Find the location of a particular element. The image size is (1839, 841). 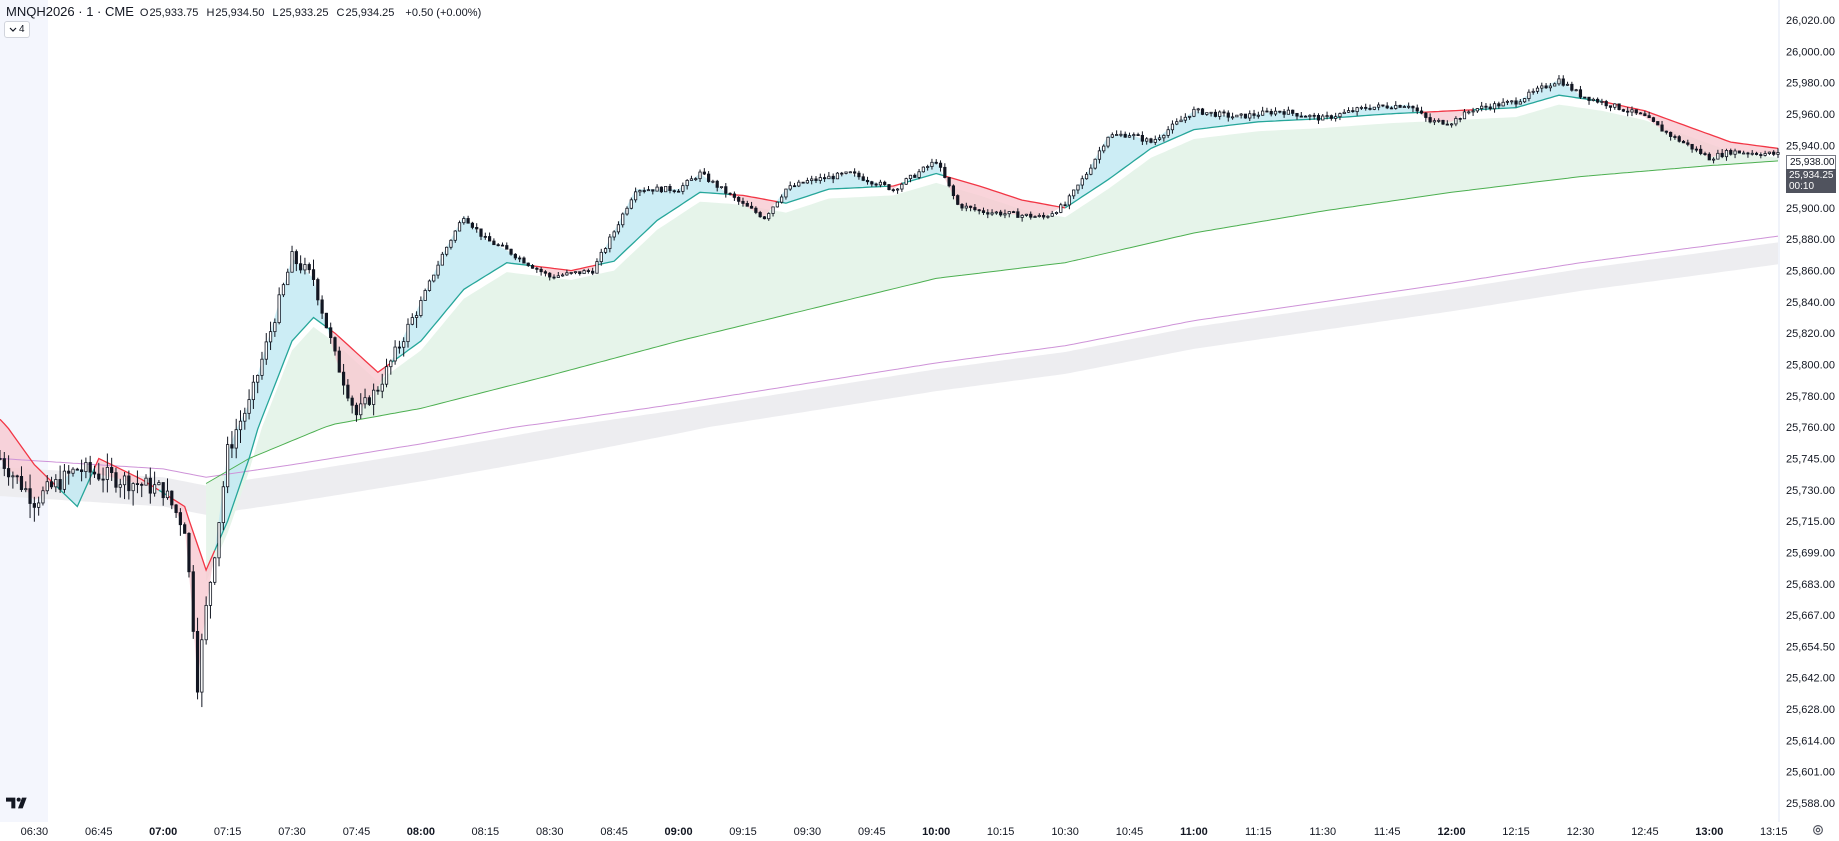

fast-band-up is located at coordinates (1537, 94).